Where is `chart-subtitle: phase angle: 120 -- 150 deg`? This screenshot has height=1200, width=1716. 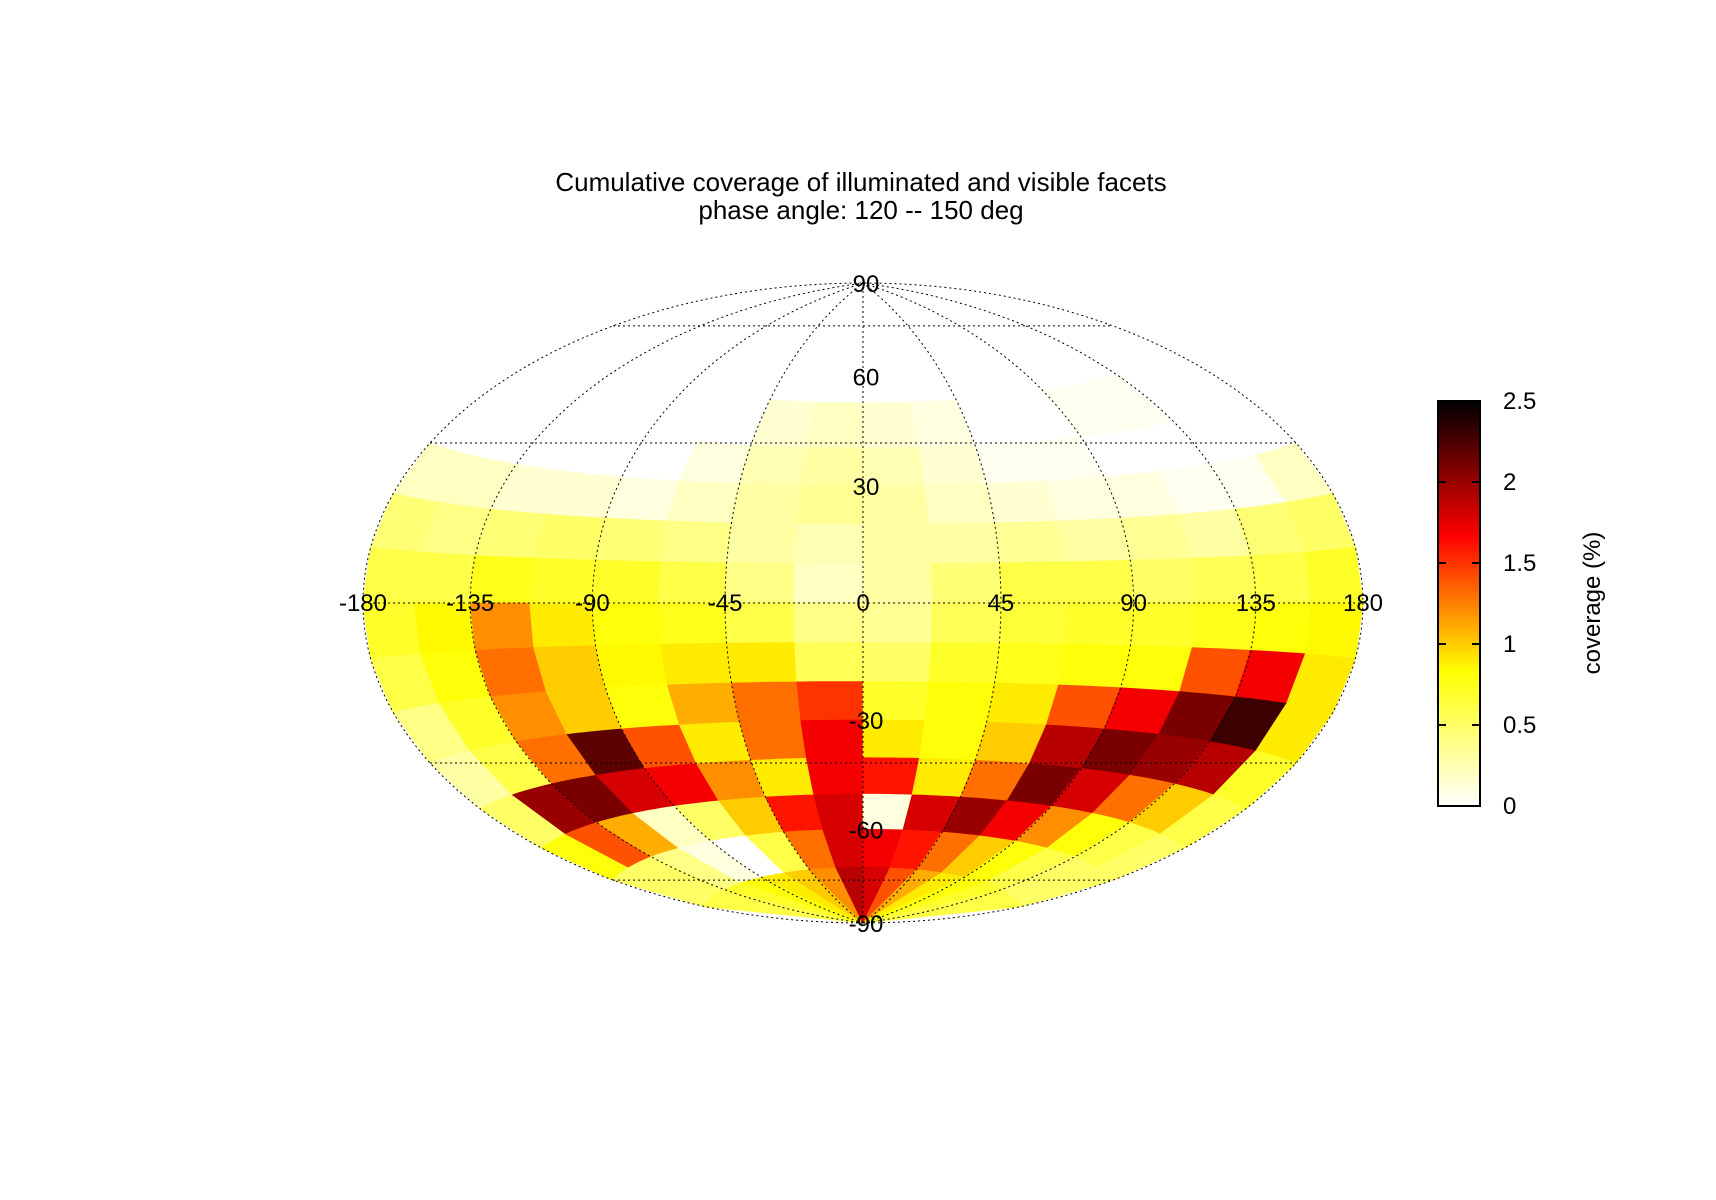
chart-subtitle: phase angle: 120 -- 150 deg is located at coordinates (860, 210).